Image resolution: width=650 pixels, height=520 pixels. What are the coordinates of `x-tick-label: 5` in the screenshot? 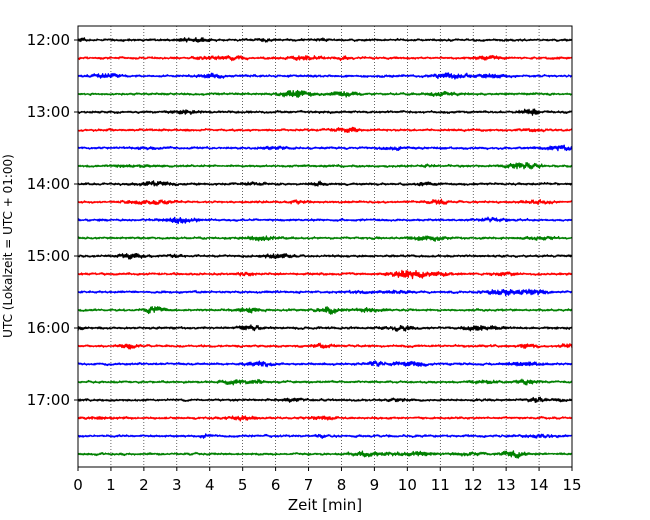 It's located at (243, 485).